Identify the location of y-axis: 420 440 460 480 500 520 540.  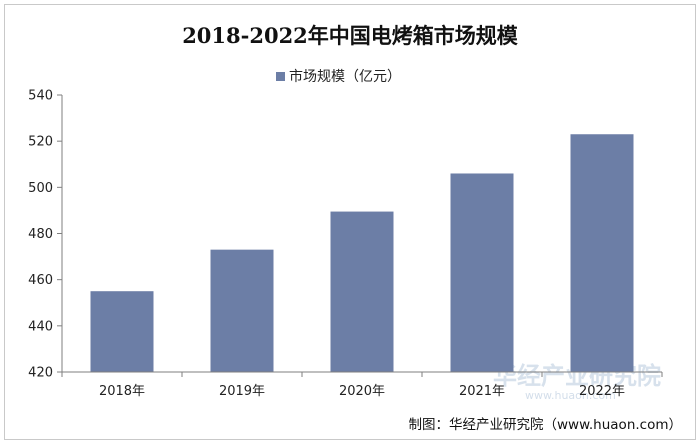
(45, 235).